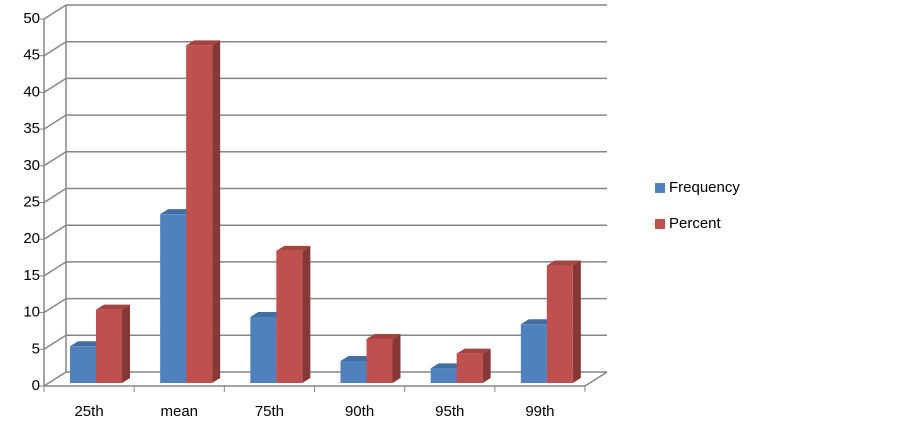 The height and width of the screenshot is (422, 903). Describe the element at coordinates (31, 55) in the screenshot. I see `y-tick-label: 45` at that location.